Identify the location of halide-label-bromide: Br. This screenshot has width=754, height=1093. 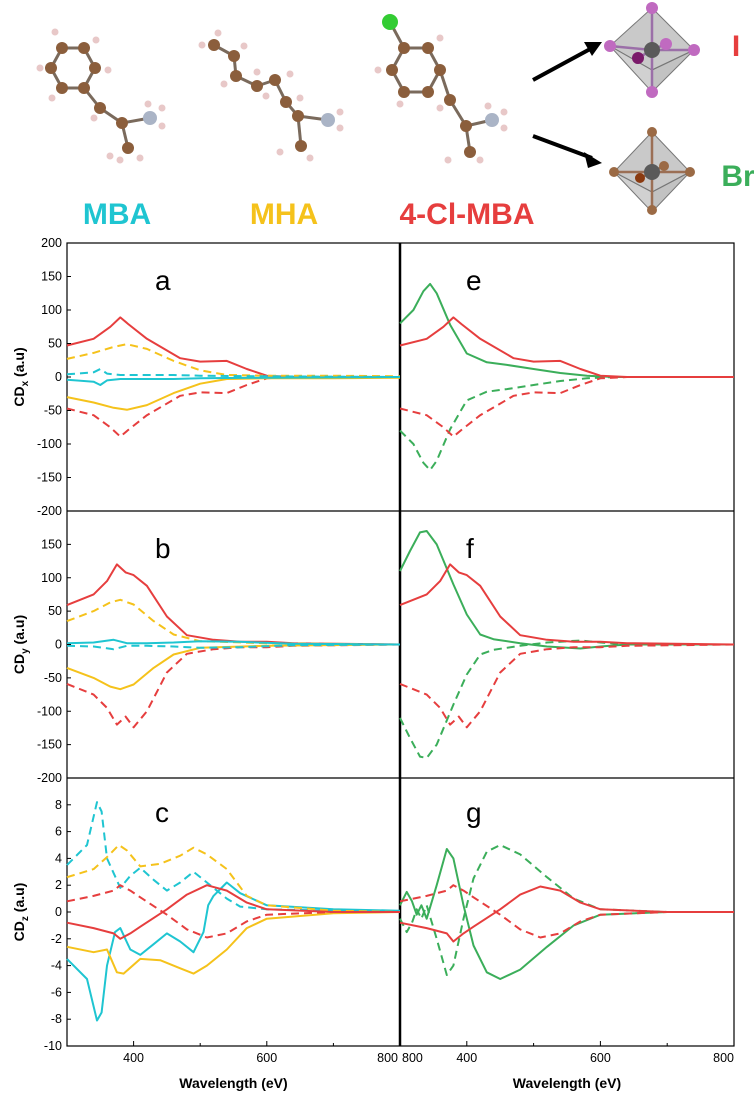
(737, 176).